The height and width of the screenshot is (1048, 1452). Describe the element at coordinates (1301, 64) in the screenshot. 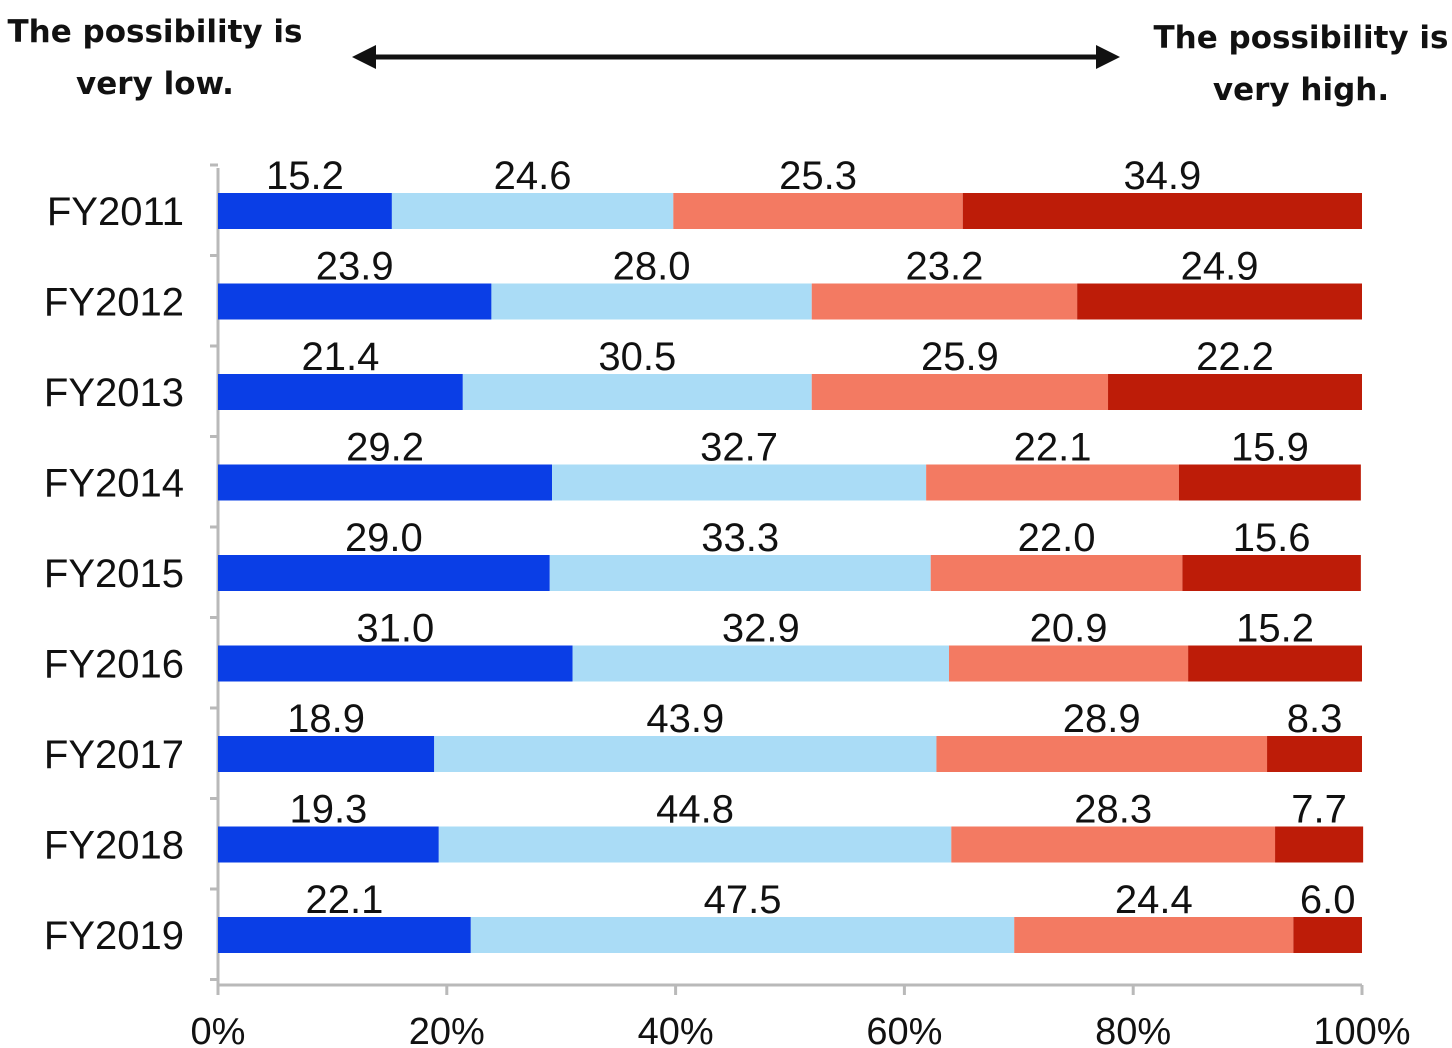

I see `high-possibility-note: The possibility is very high.` at that location.